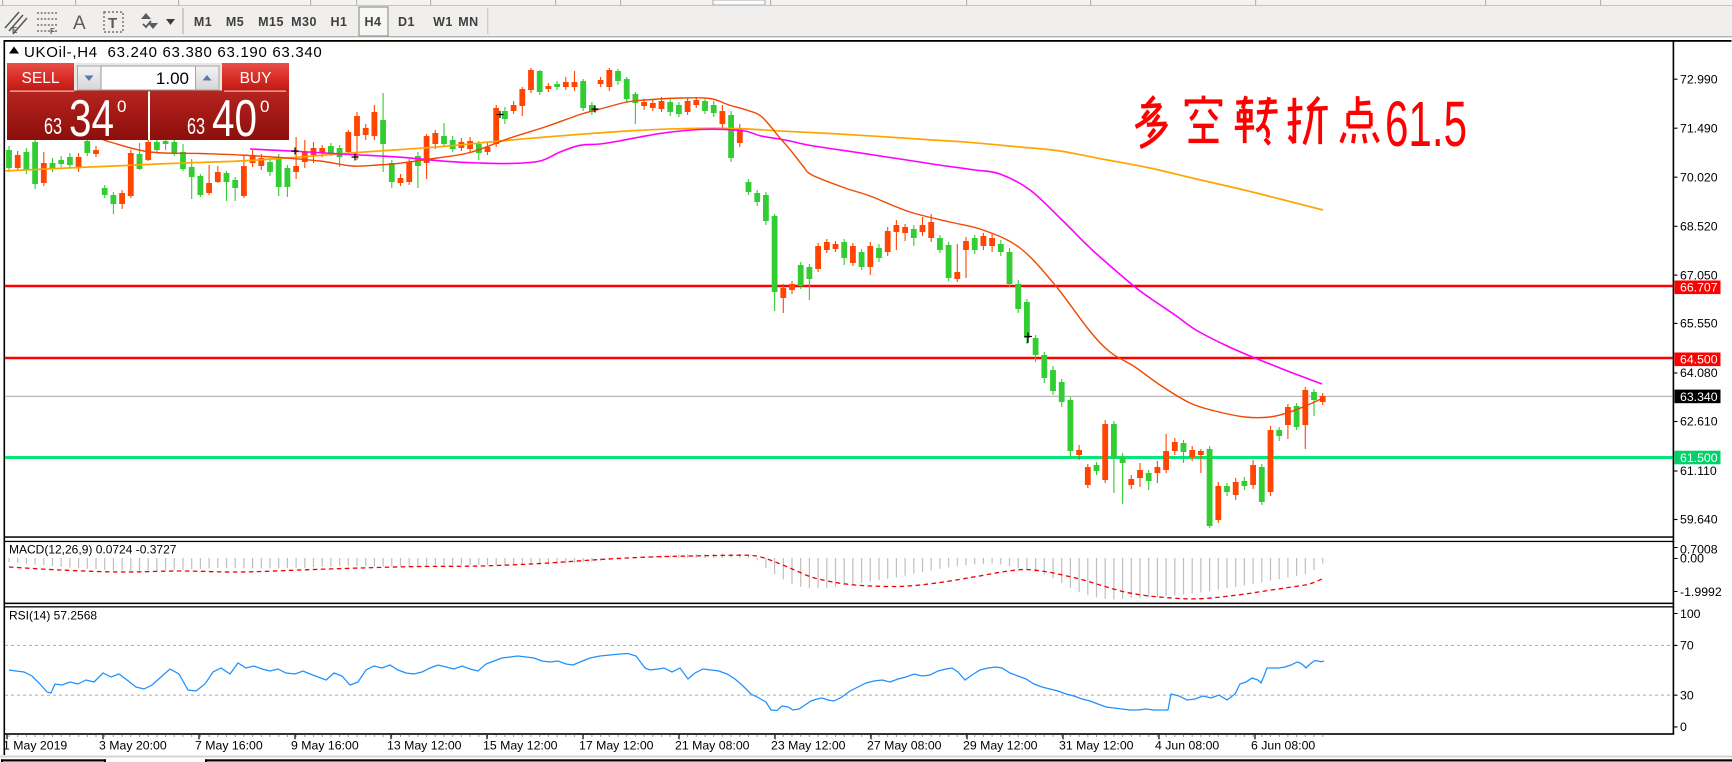  What do you see at coordinates (234, 119) in the screenshot?
I see `svg-text: 40` at bounding box center [234, 119].